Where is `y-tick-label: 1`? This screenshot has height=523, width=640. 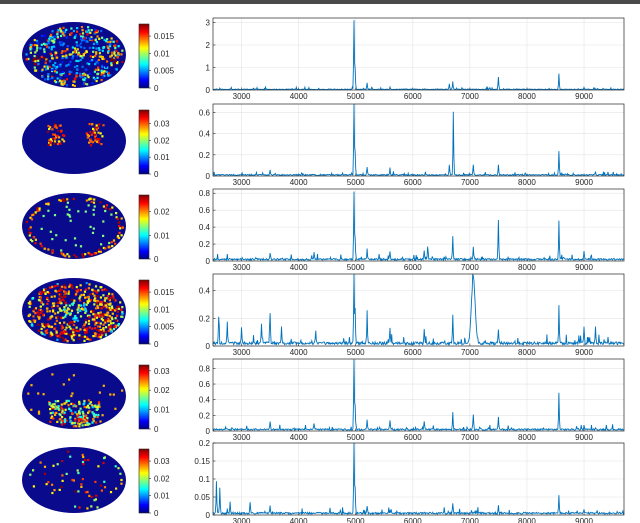
y-tick-label: 1 is located at coordinates (208, 68).